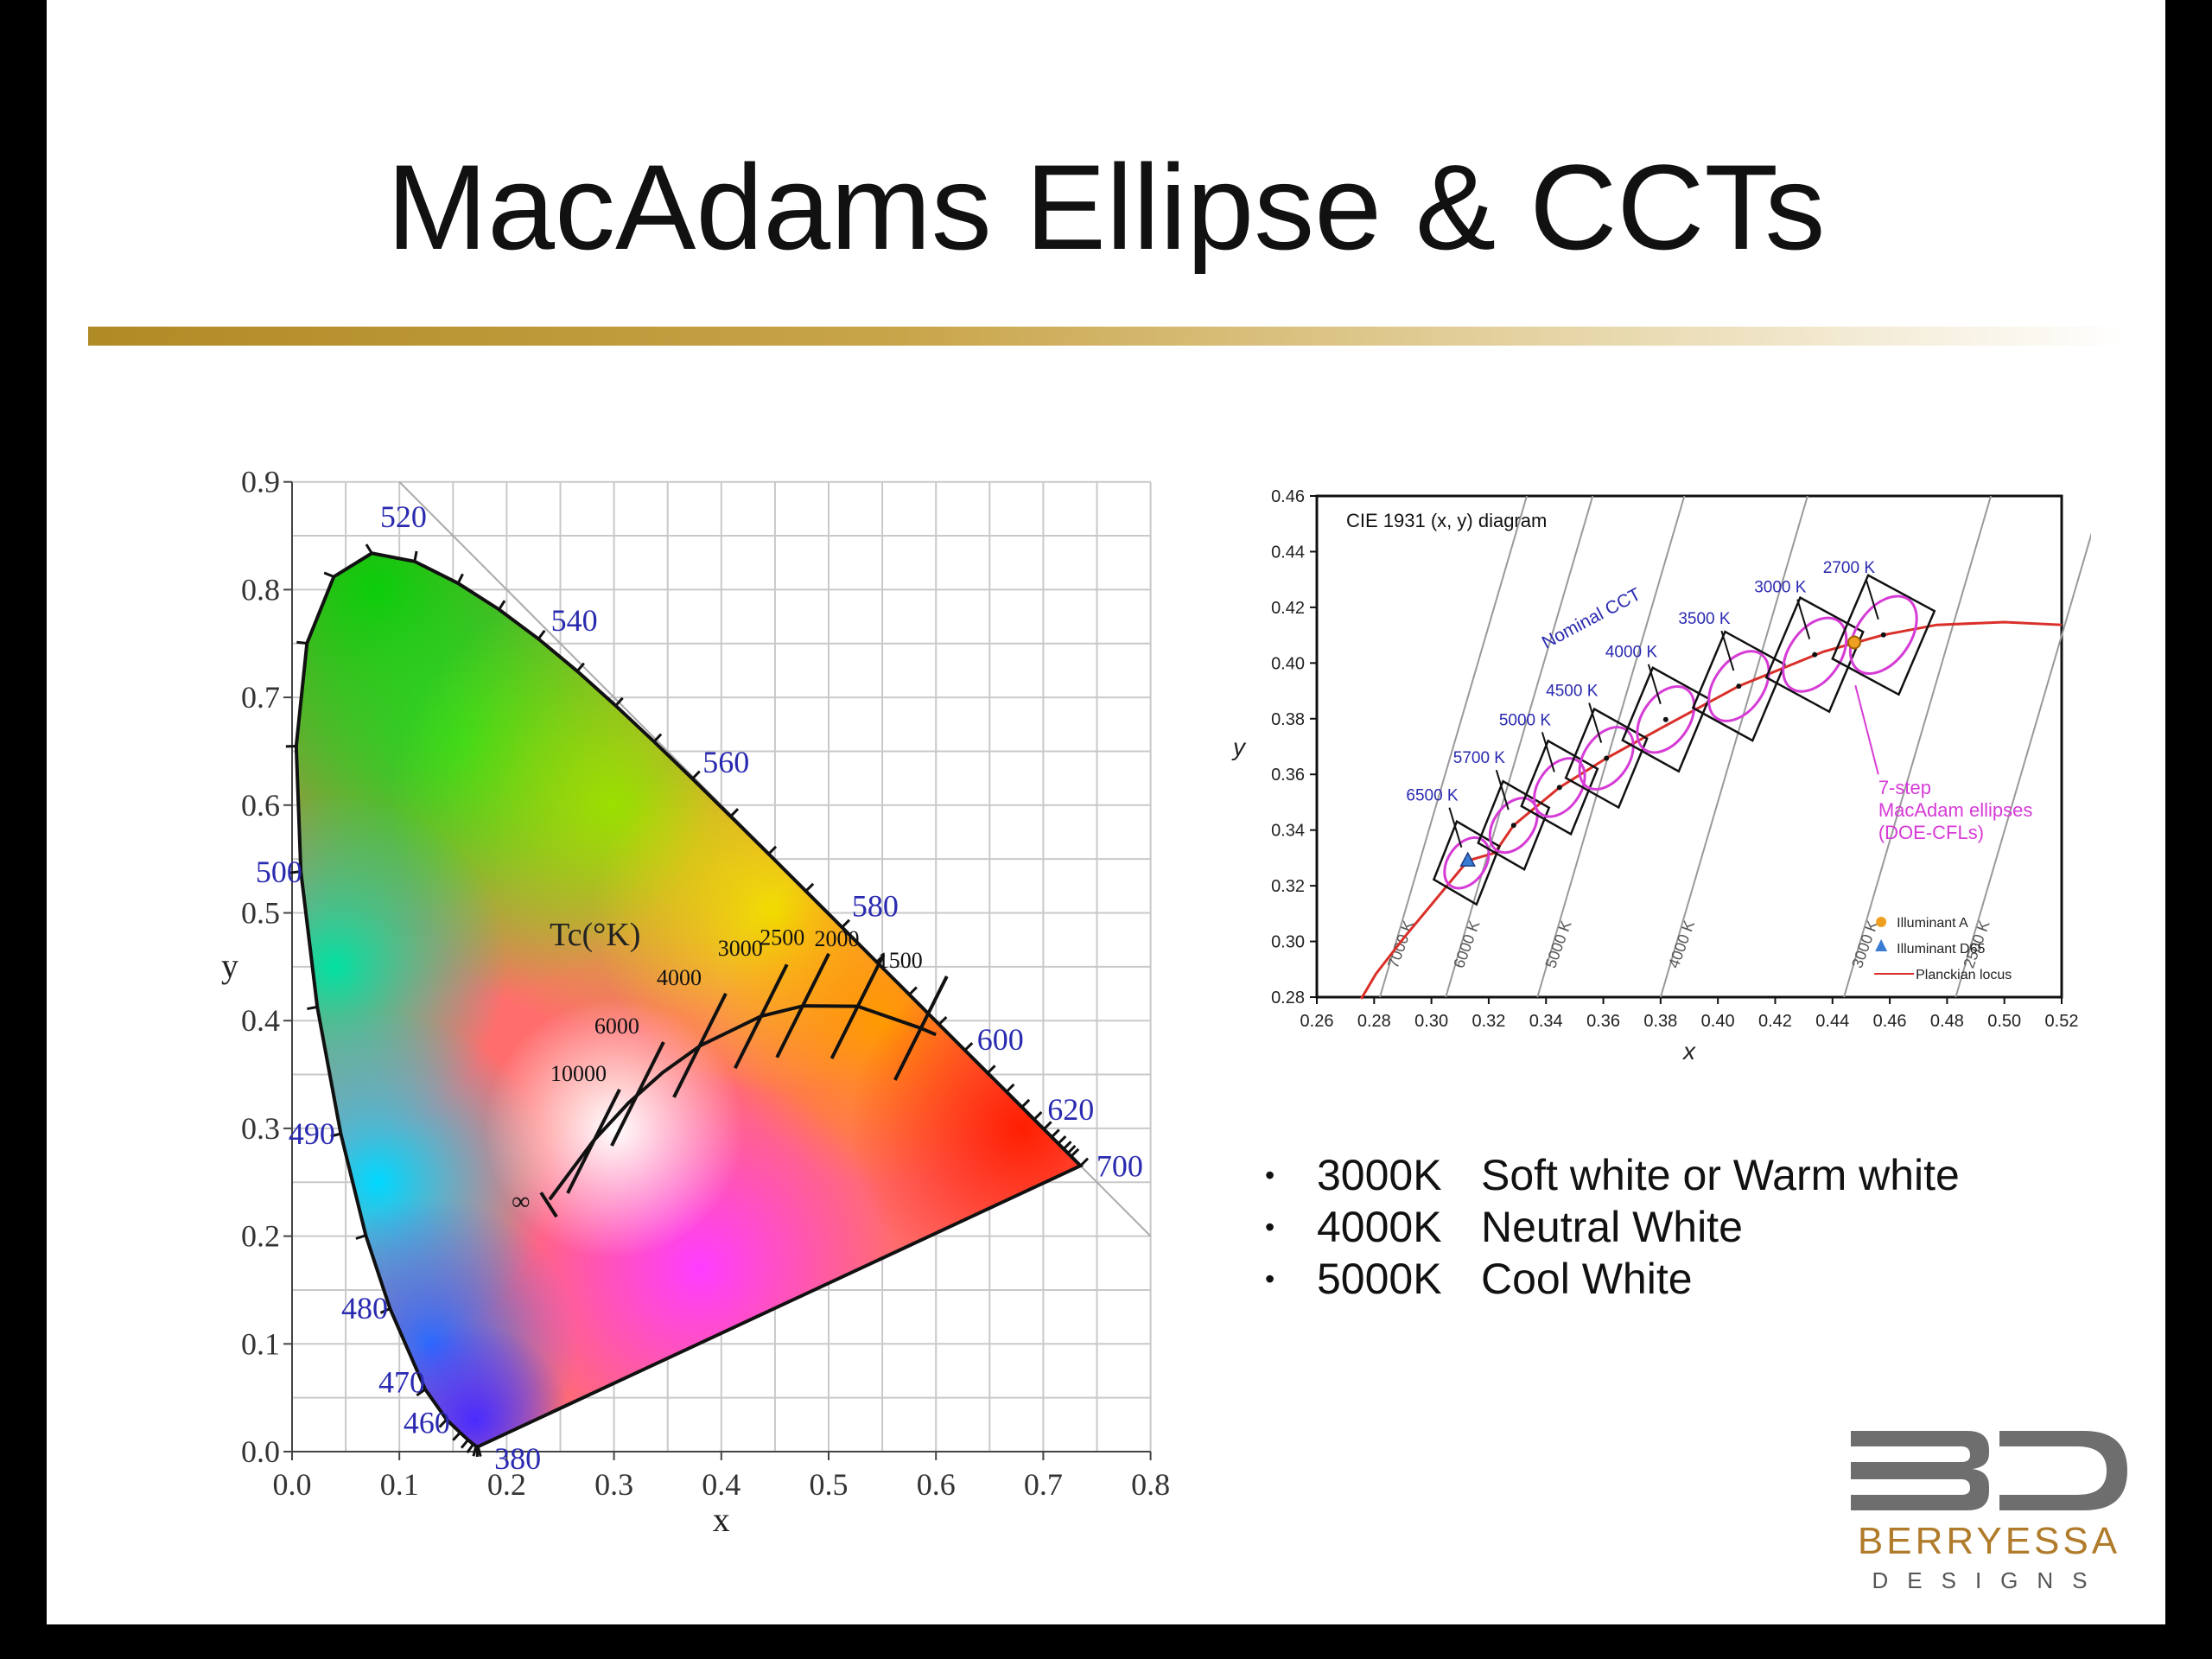 This screenshot has height=1659, width=2212. Describe the element at coordinates (1989, 1580) in the screenshot. I see `logo-subtitle: DESIGNS` at that location.